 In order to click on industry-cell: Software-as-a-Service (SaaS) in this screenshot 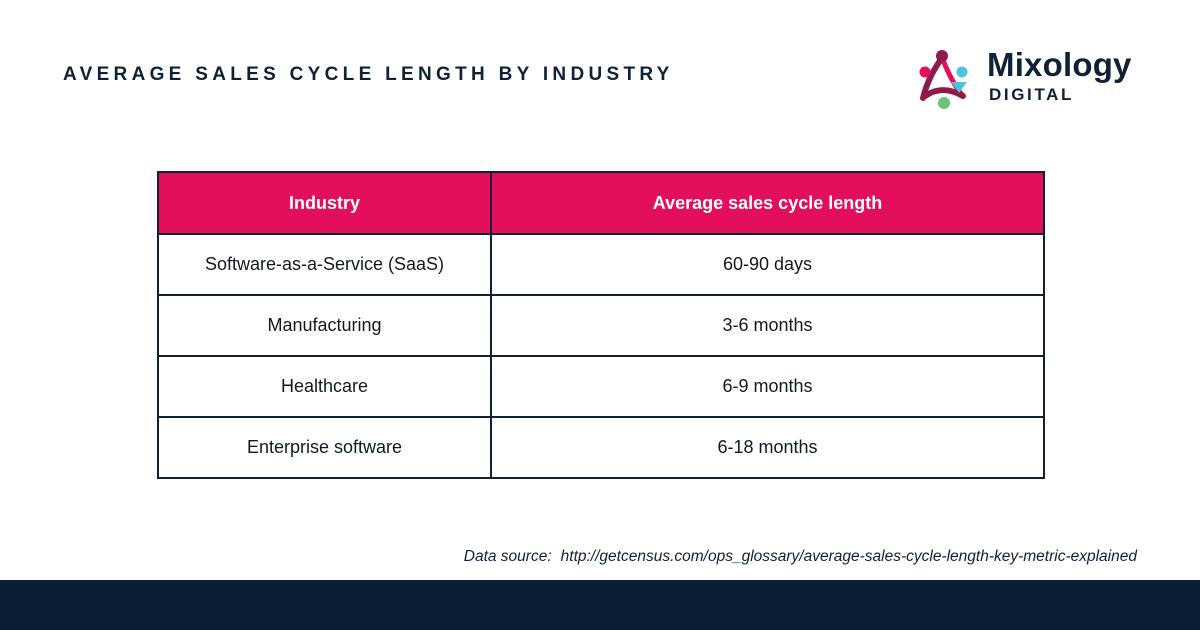, I will do `click(324, 264)`.